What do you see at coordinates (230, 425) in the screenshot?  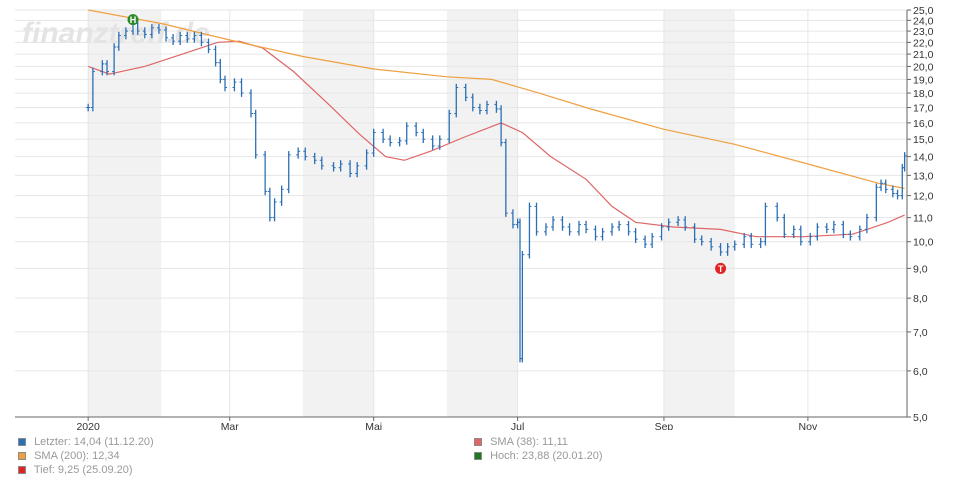 I see `x-tick-label-1: Mar` at bounding box center [230, 425].